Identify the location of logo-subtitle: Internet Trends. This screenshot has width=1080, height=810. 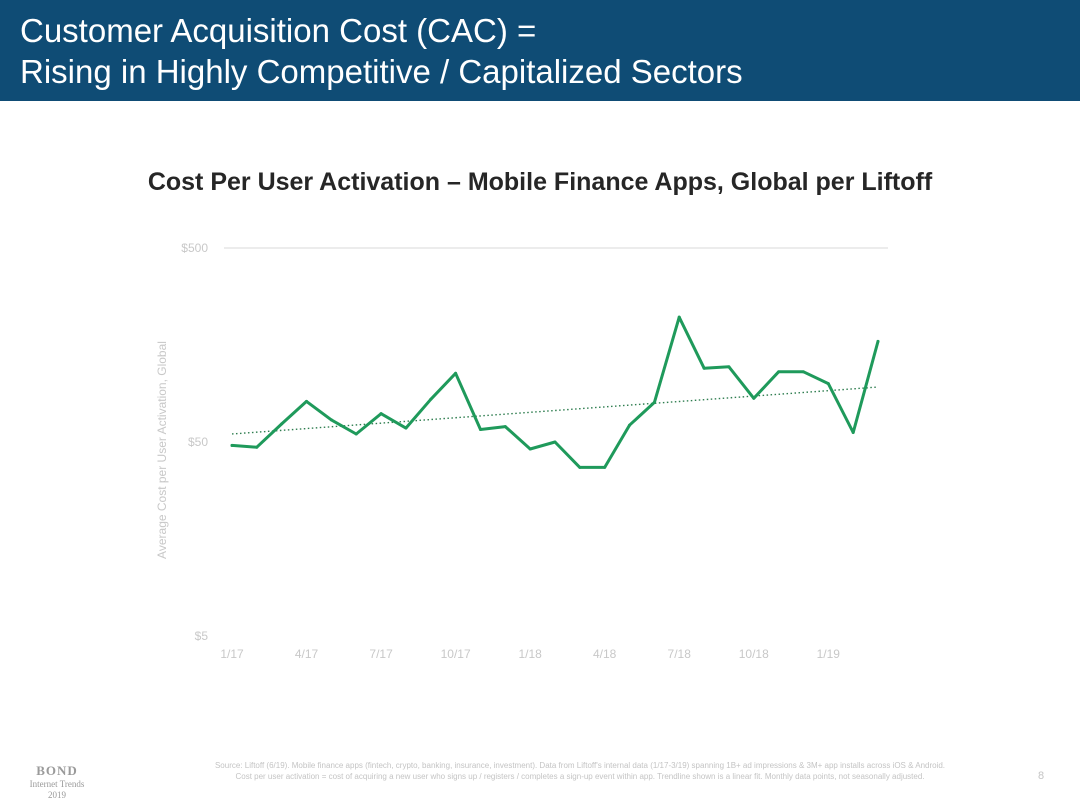
(57, 784).